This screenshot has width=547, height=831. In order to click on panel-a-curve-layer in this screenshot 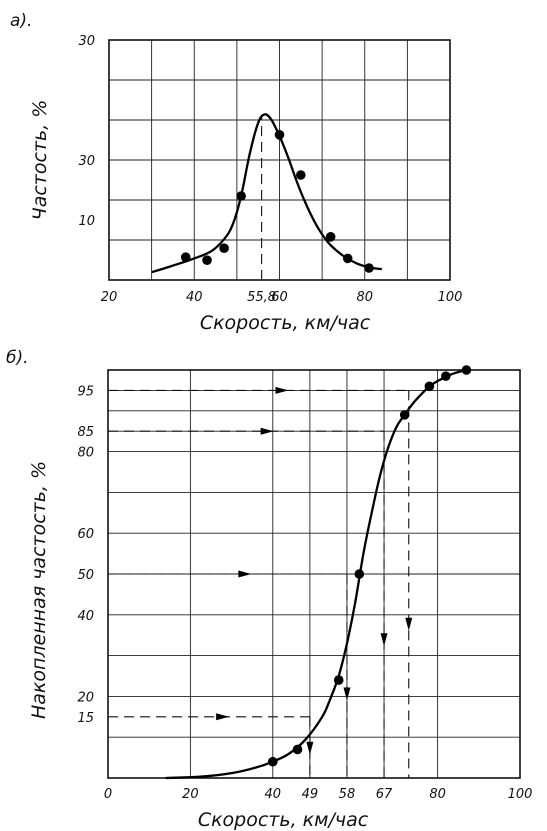, I will do `click(266, 196)`.